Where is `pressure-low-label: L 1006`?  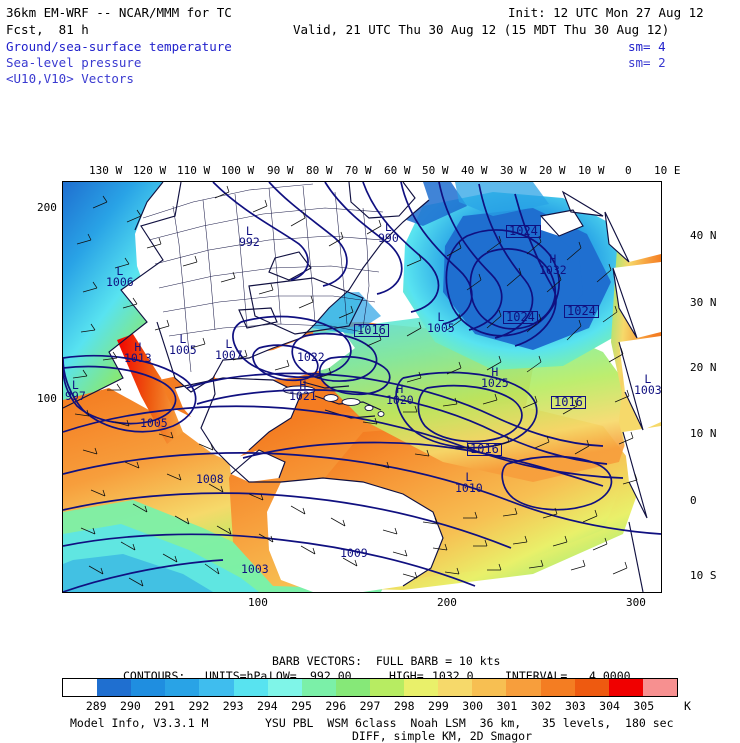
pressure-low-label: L 1006 is located at coordinates (120, 276).